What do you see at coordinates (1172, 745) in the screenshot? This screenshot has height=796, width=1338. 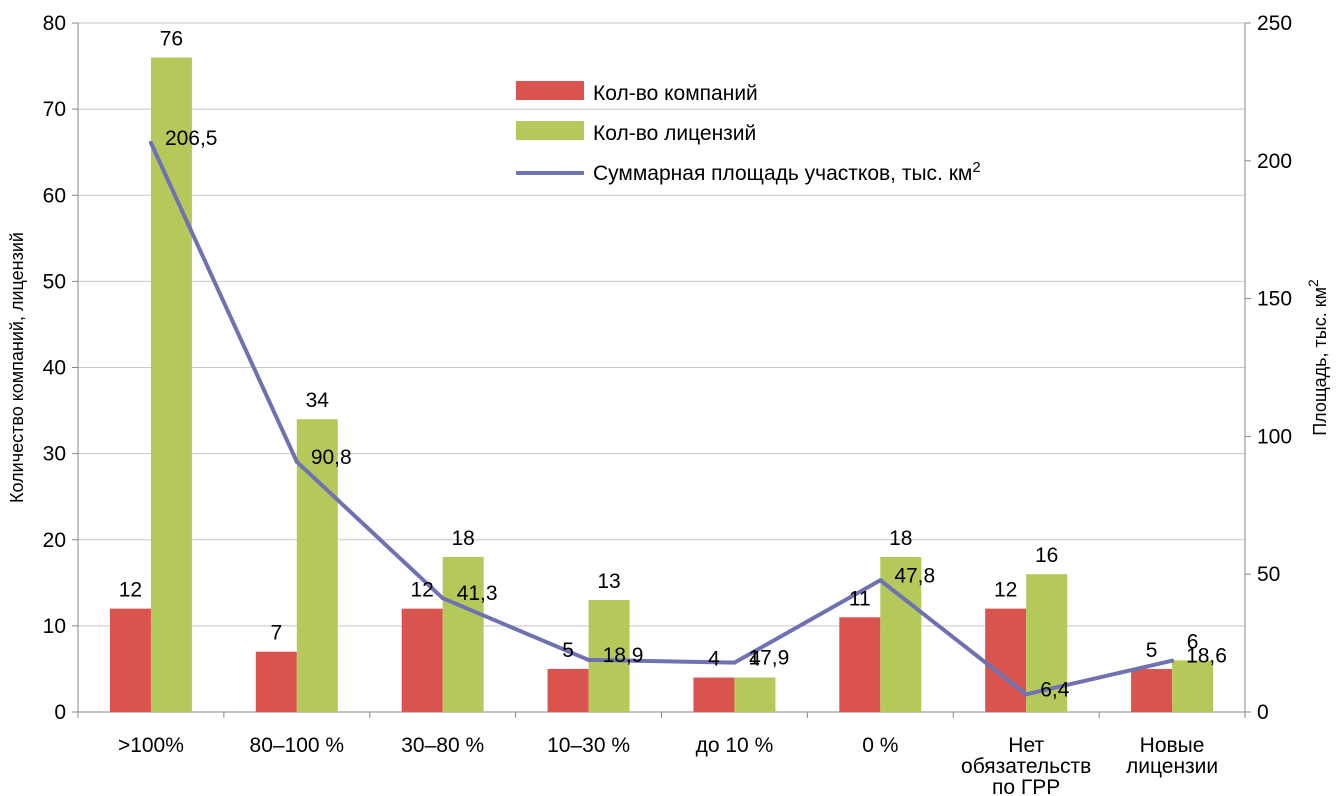 I see `x-tick-label: Новые` at bounding box center [1172, 745].